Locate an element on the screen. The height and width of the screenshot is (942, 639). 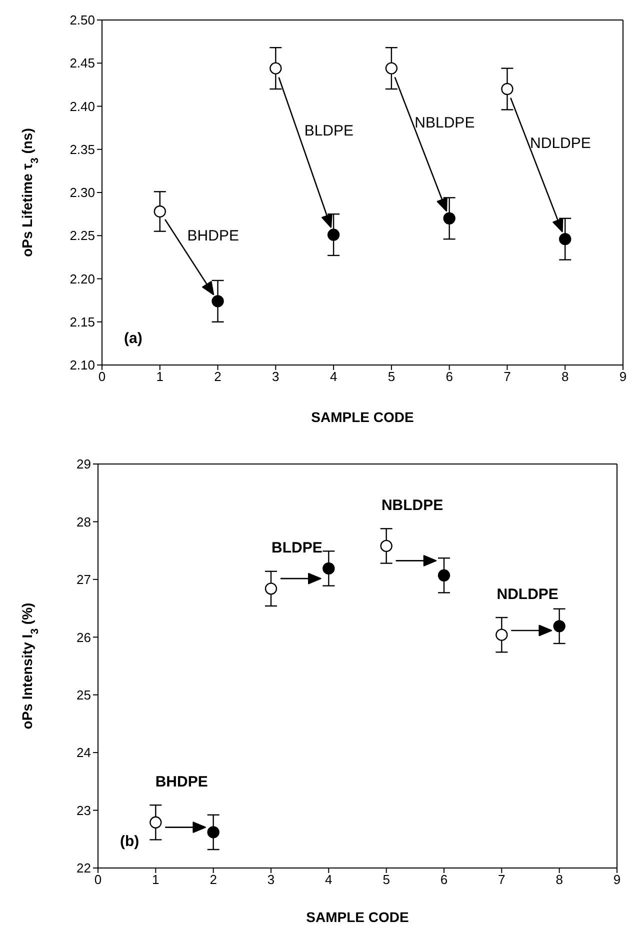
y-tick-label: 2.30 is located at coordinates (82, 192).